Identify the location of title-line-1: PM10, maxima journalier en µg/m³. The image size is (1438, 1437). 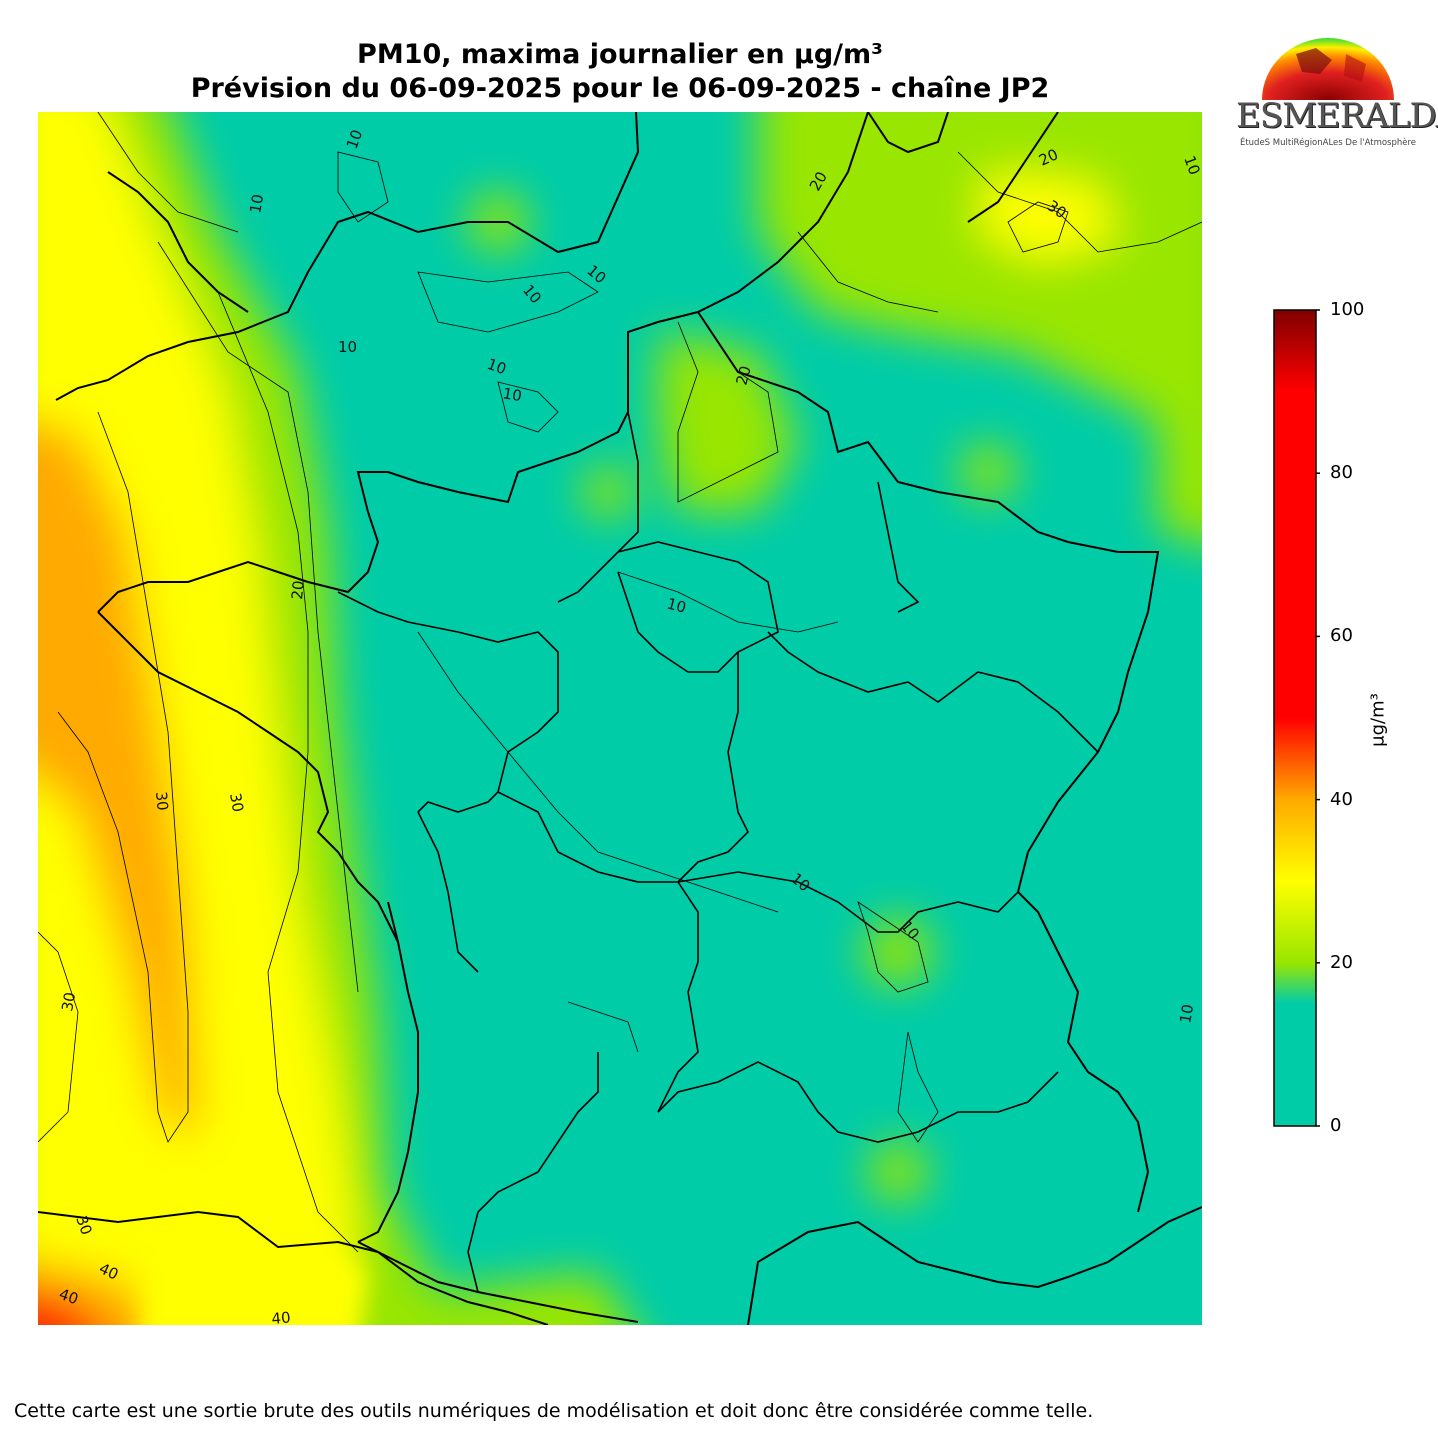
(620, 54).